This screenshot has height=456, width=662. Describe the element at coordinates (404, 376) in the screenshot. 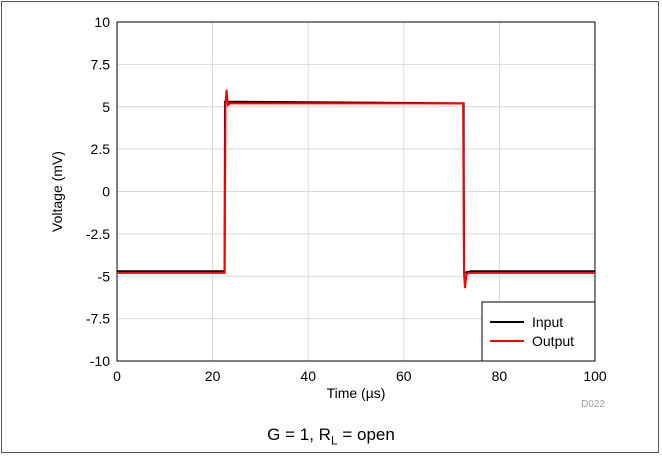

I see `x-tick-label: 60` at that location.